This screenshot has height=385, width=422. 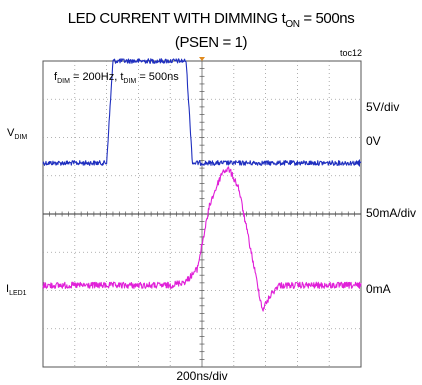 What do you see at coordinates (202, 59) in the screenshot?
I see `trigger-marker` at bounding box center [202, 59].